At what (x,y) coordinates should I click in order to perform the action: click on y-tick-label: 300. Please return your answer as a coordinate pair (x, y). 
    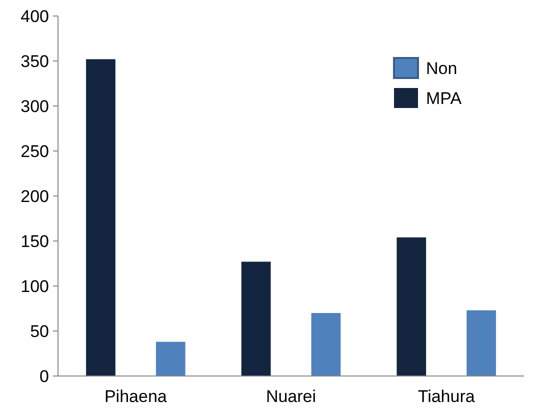
    Looking at the image, I should click on (34, 106).